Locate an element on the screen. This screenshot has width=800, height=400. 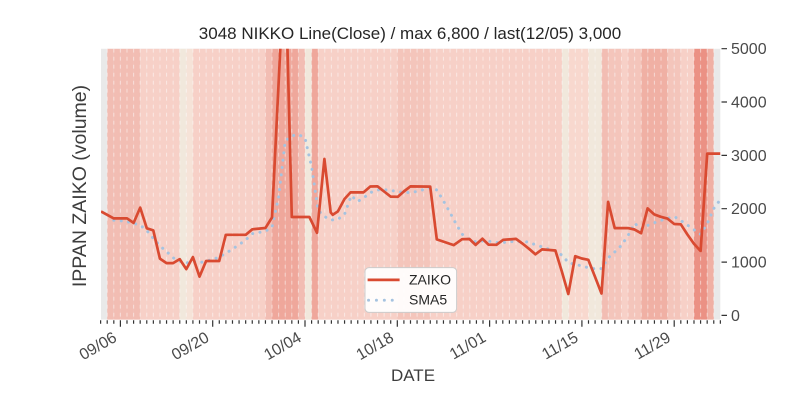
svg-text: 11/29 is located at coordinates (653, 346).